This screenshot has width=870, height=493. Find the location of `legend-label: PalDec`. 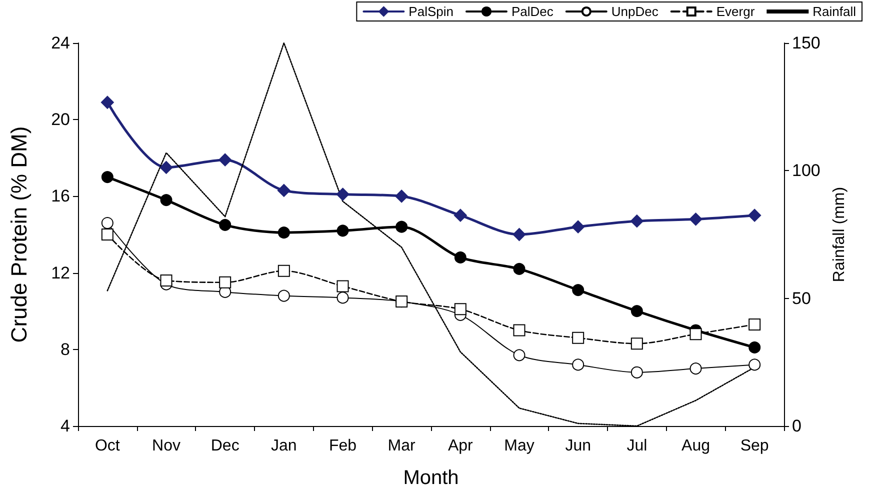

legend-label: PalDec is located at coordinates (532, 11).